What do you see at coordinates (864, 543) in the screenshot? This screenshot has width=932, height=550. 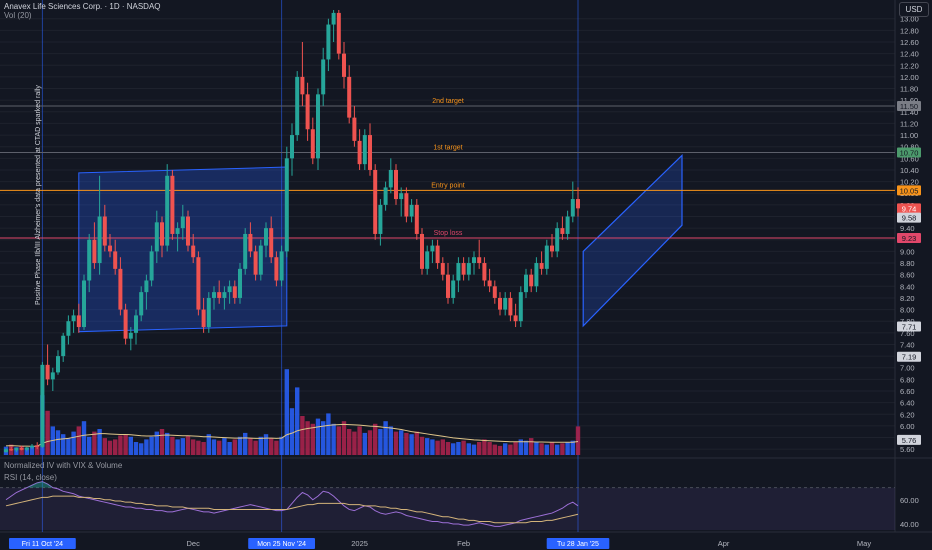 I see `x-axis-tick: May` at bounding box center [864, 543].